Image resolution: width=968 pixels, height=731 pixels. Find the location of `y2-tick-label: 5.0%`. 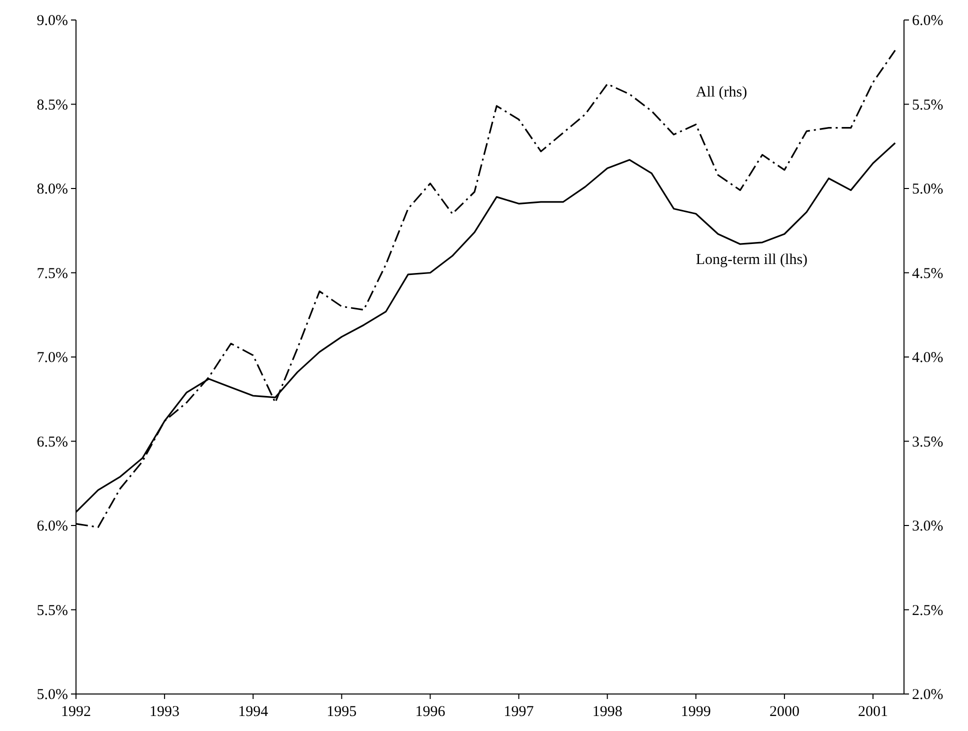

y2-tick-label: 5.0% is located at coordinates (928, 190).